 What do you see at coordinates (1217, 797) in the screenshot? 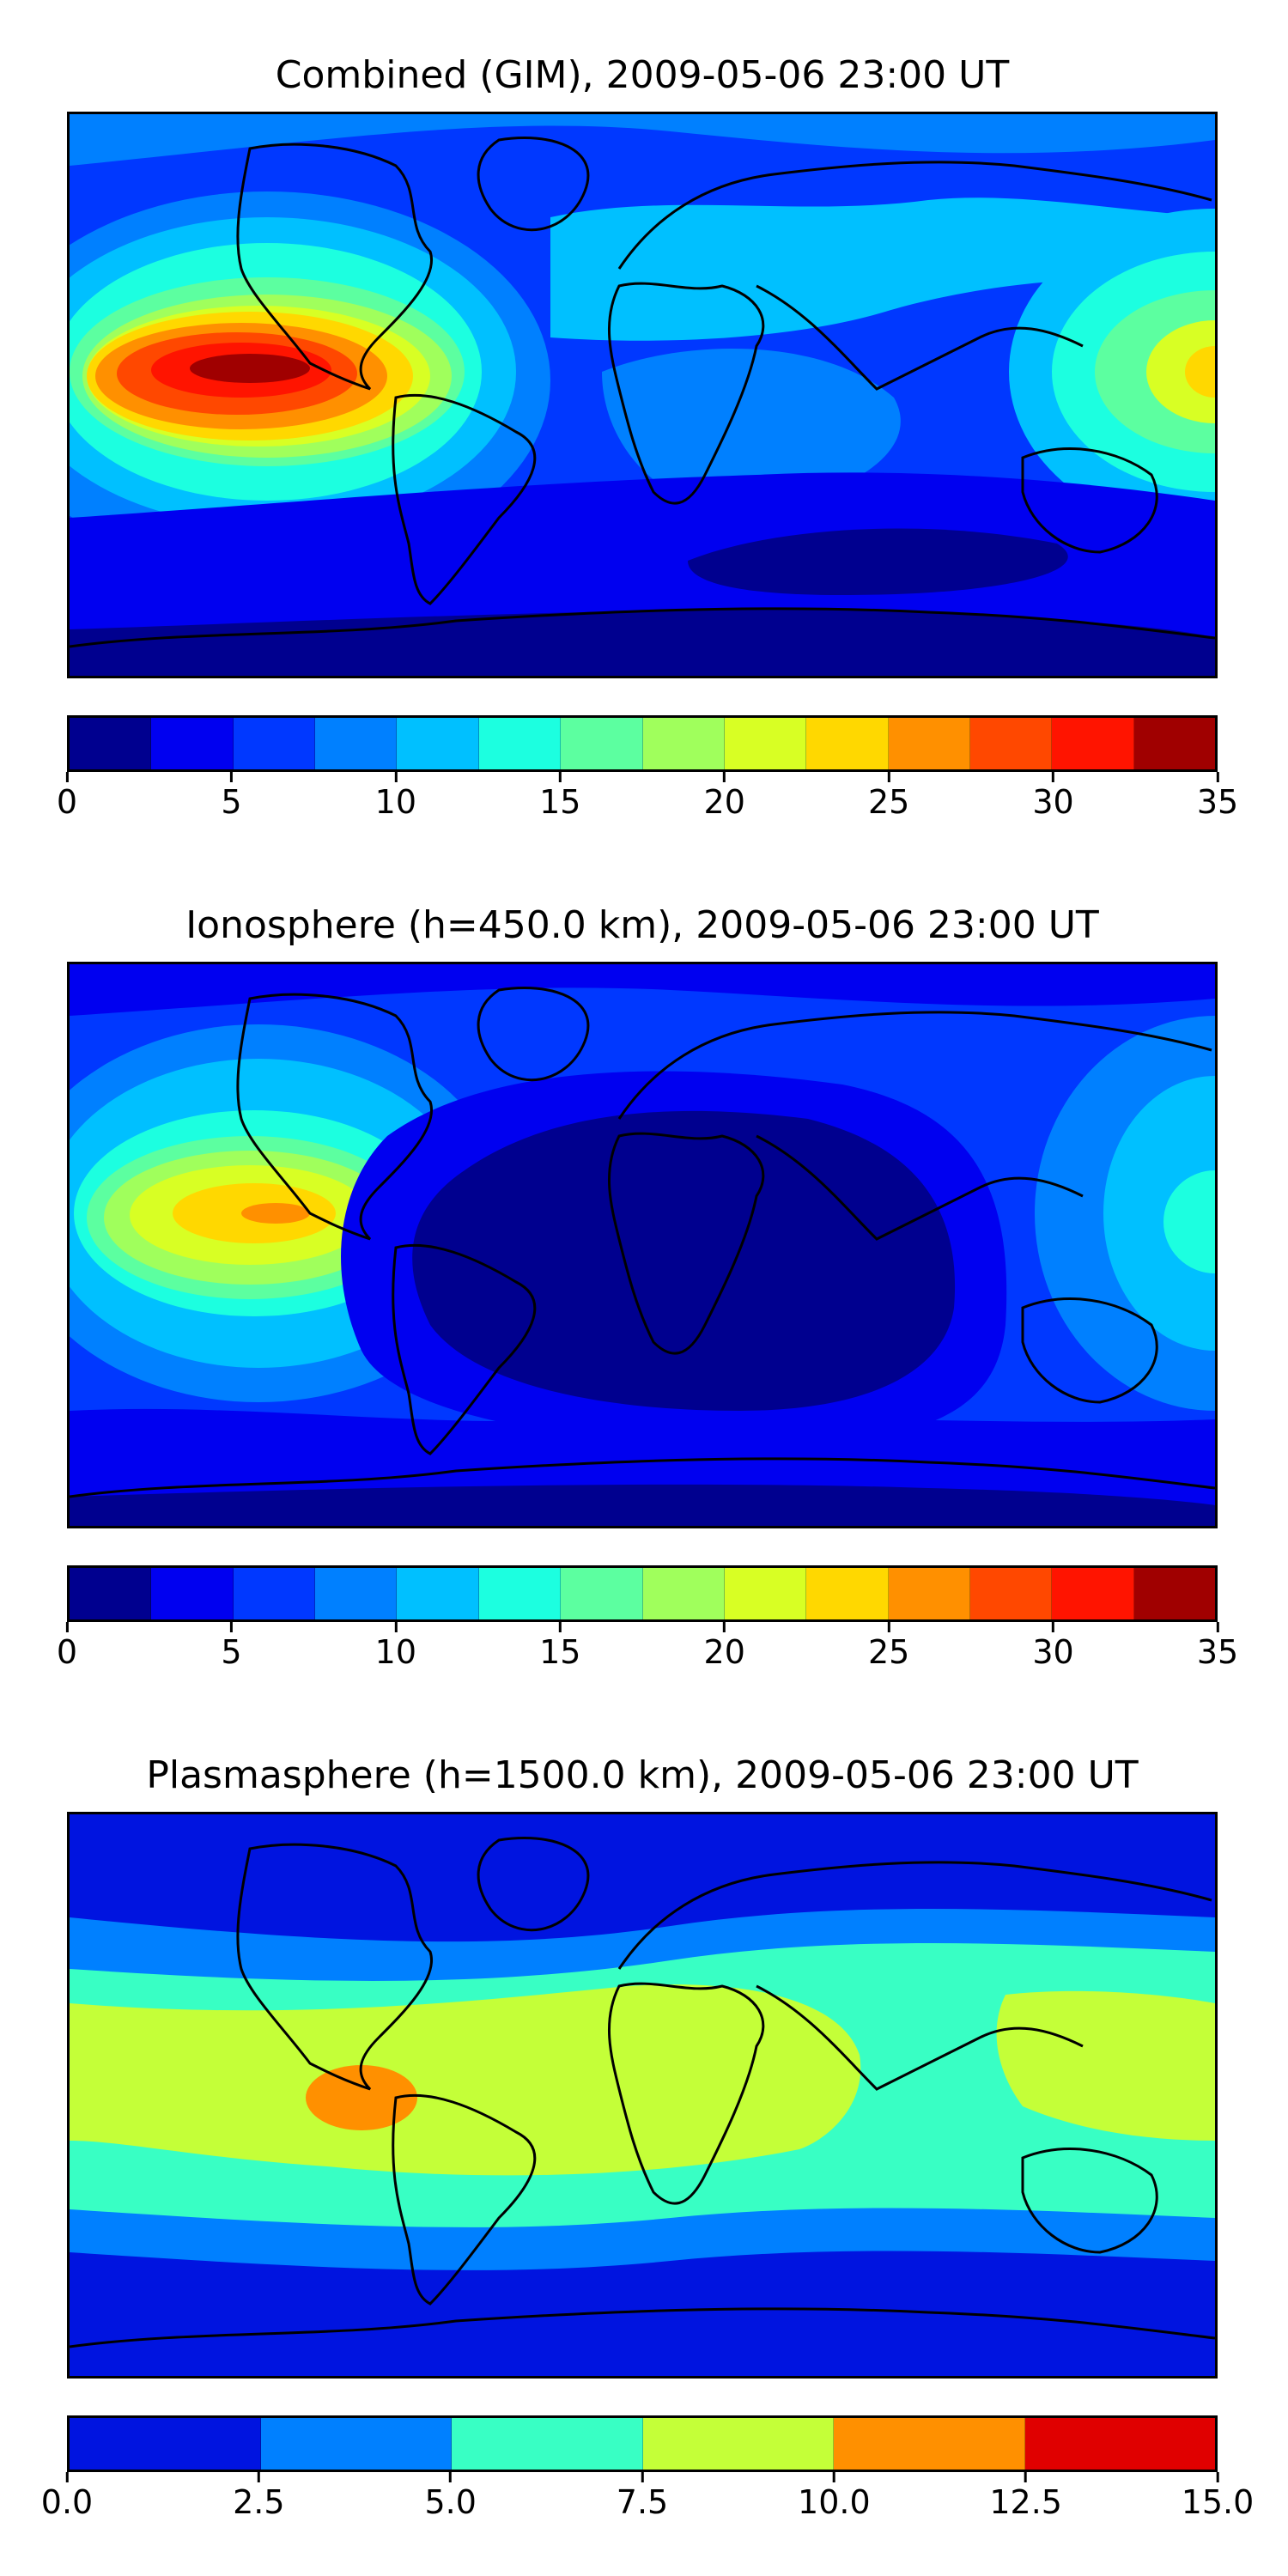
I see `colorbar-tick: 35` at bounding box center [1217, 797].